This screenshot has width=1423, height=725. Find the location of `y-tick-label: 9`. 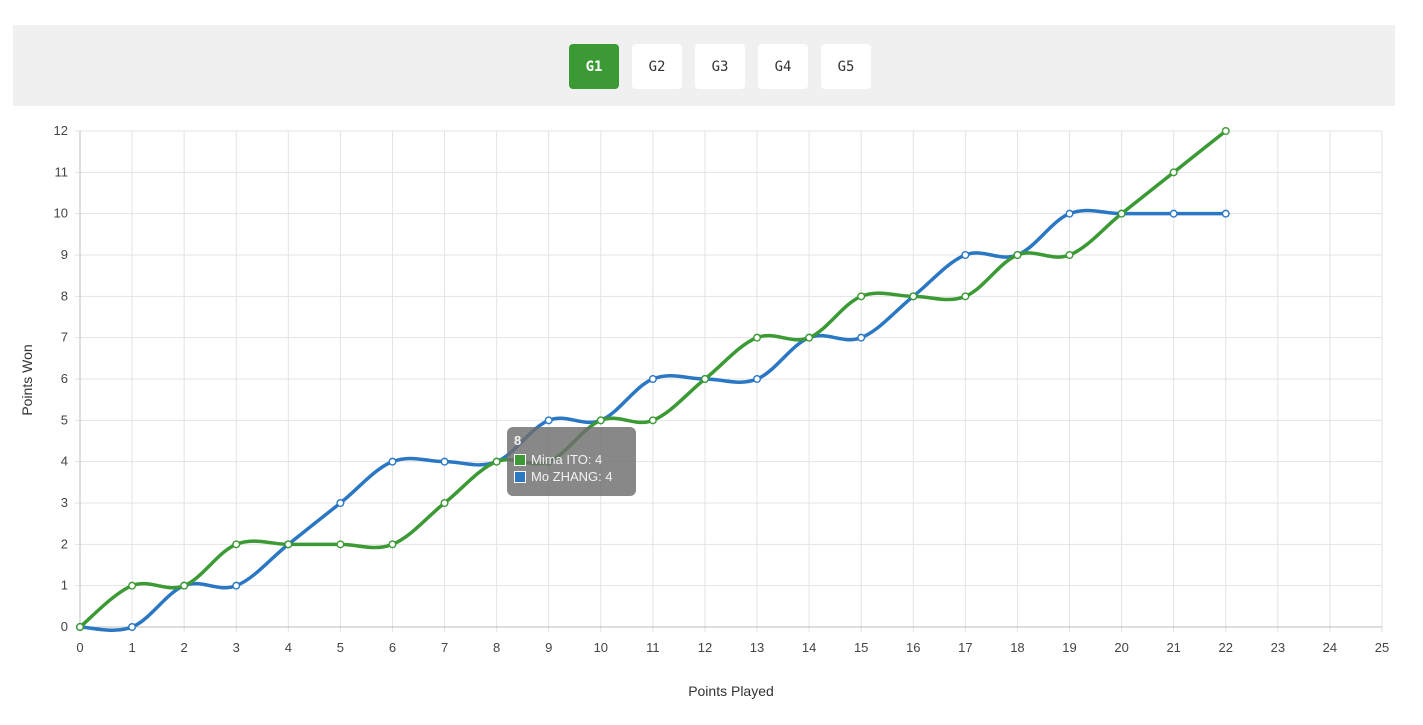

y-tick-label: 9 is located at coordinates (64, 254).